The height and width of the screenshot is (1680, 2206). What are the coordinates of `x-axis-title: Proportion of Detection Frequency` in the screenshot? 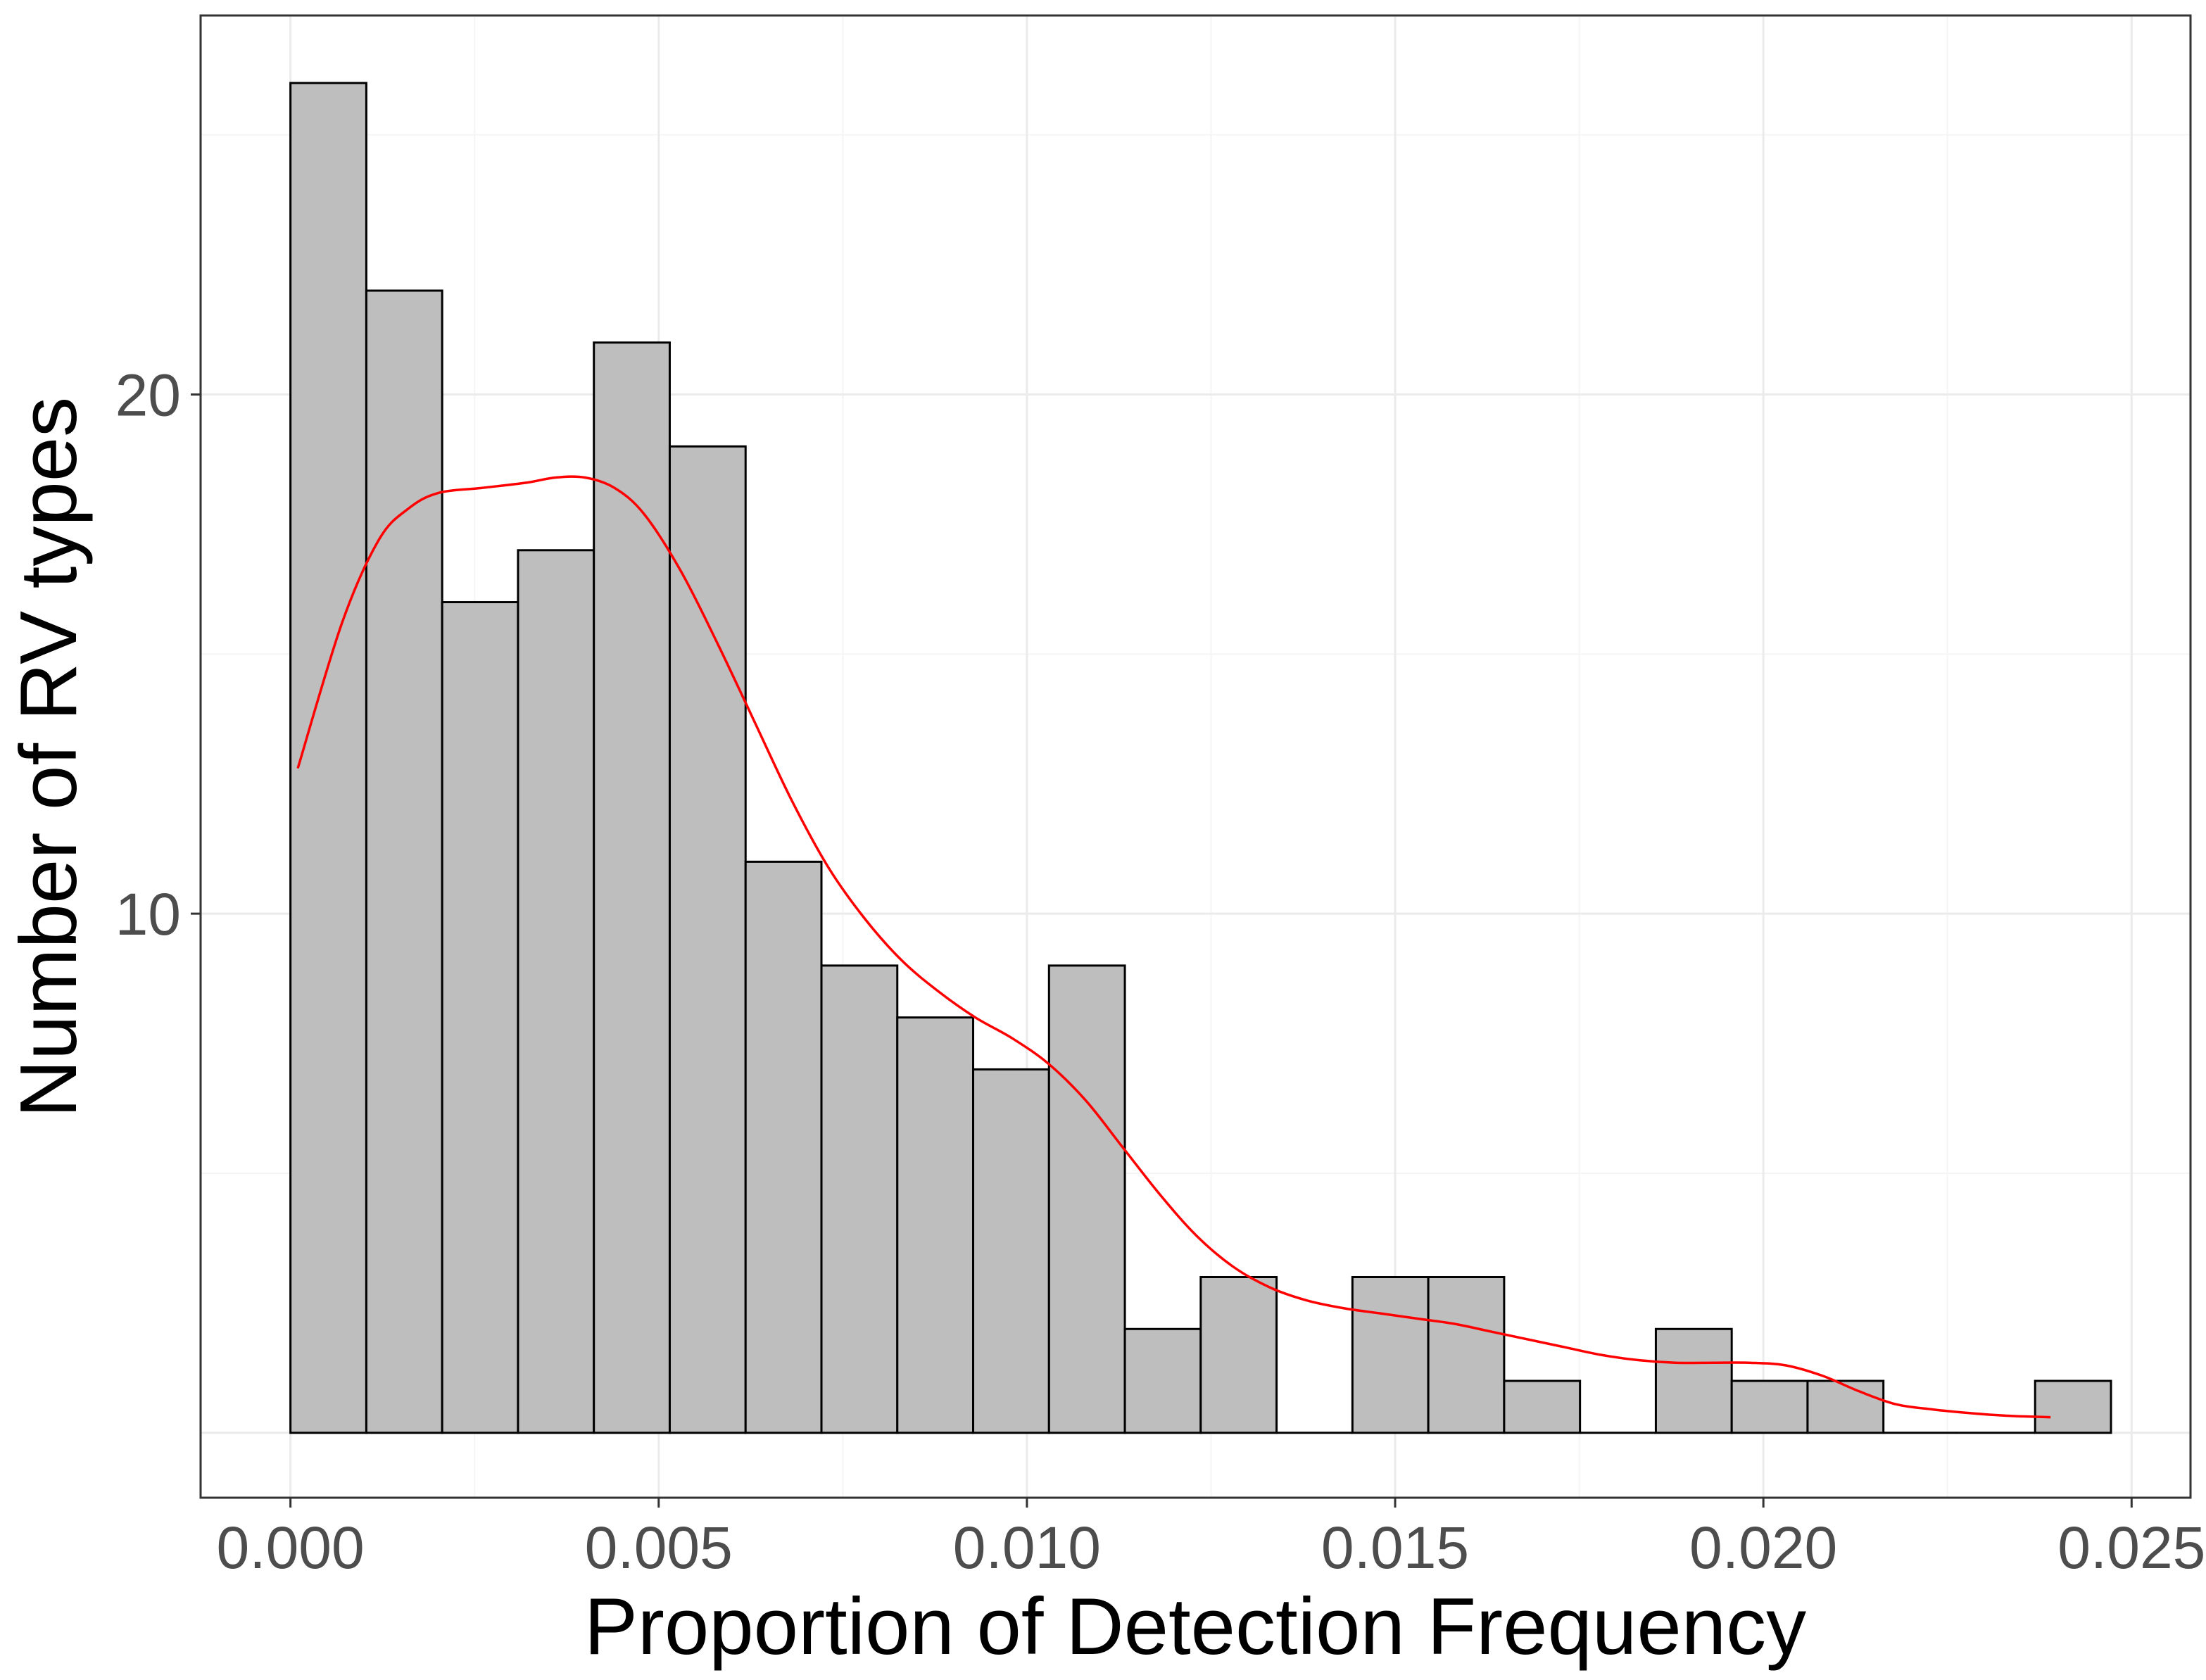 It's located at (1195, 1627).